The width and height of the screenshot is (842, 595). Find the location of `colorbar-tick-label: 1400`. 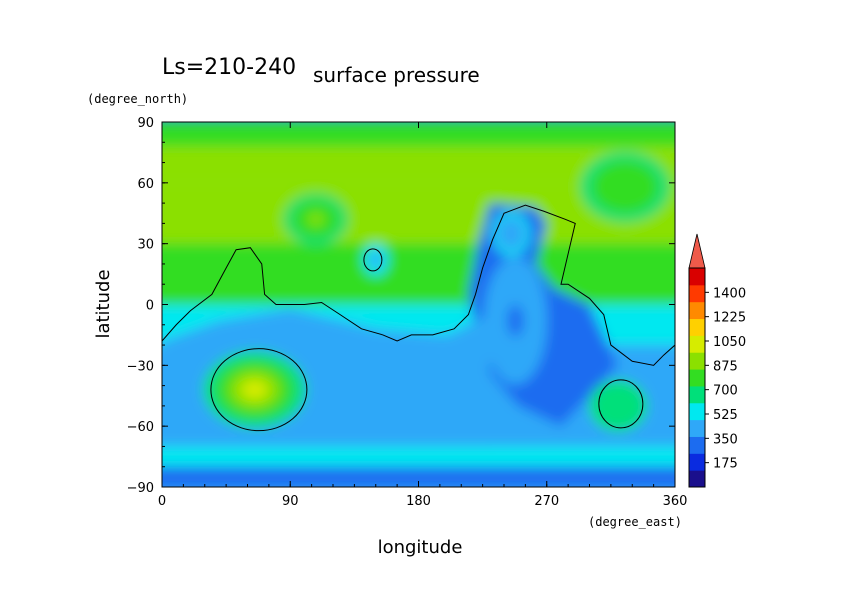

colorbar-tick-label: 1400 is located at coordinates (729, 293).